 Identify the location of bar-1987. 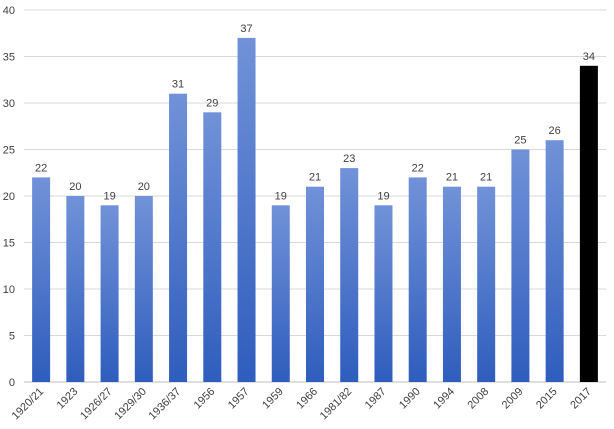
(383, 293).